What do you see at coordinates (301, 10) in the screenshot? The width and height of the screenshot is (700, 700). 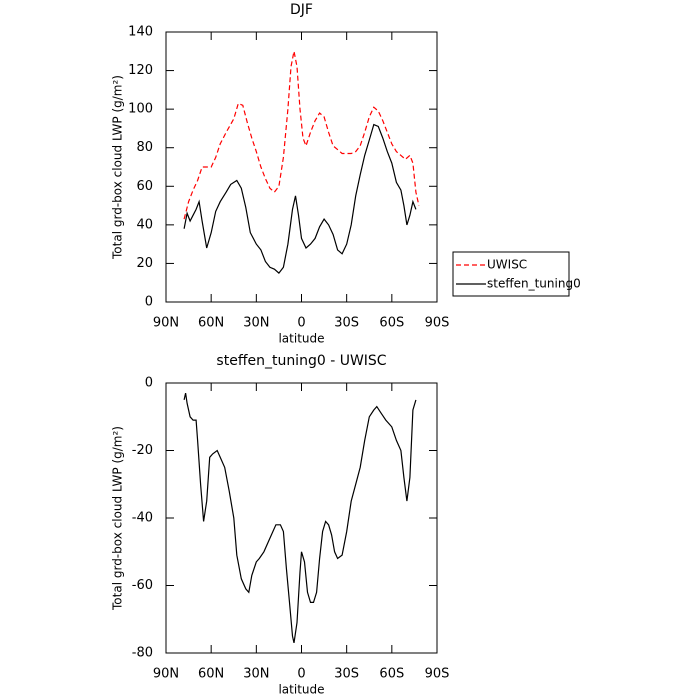 I see `chart-title: DJF` at bounding box center [301, 10].